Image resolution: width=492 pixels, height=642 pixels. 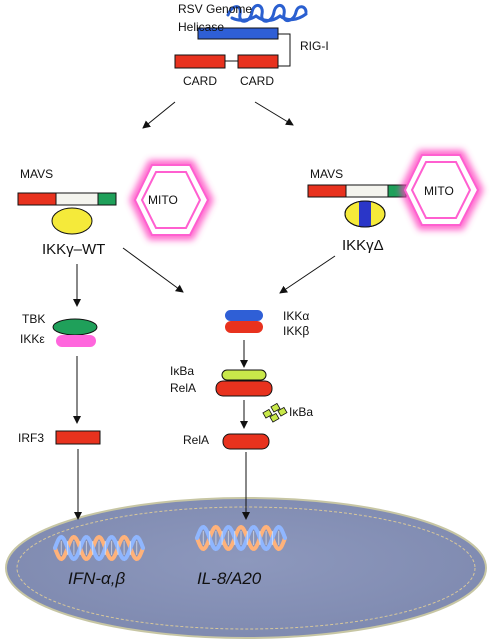 What do you see at coordinates (163, 200) in the screenshot?
I see `mito-label-left: MITO` at bounding box center [163, 200].